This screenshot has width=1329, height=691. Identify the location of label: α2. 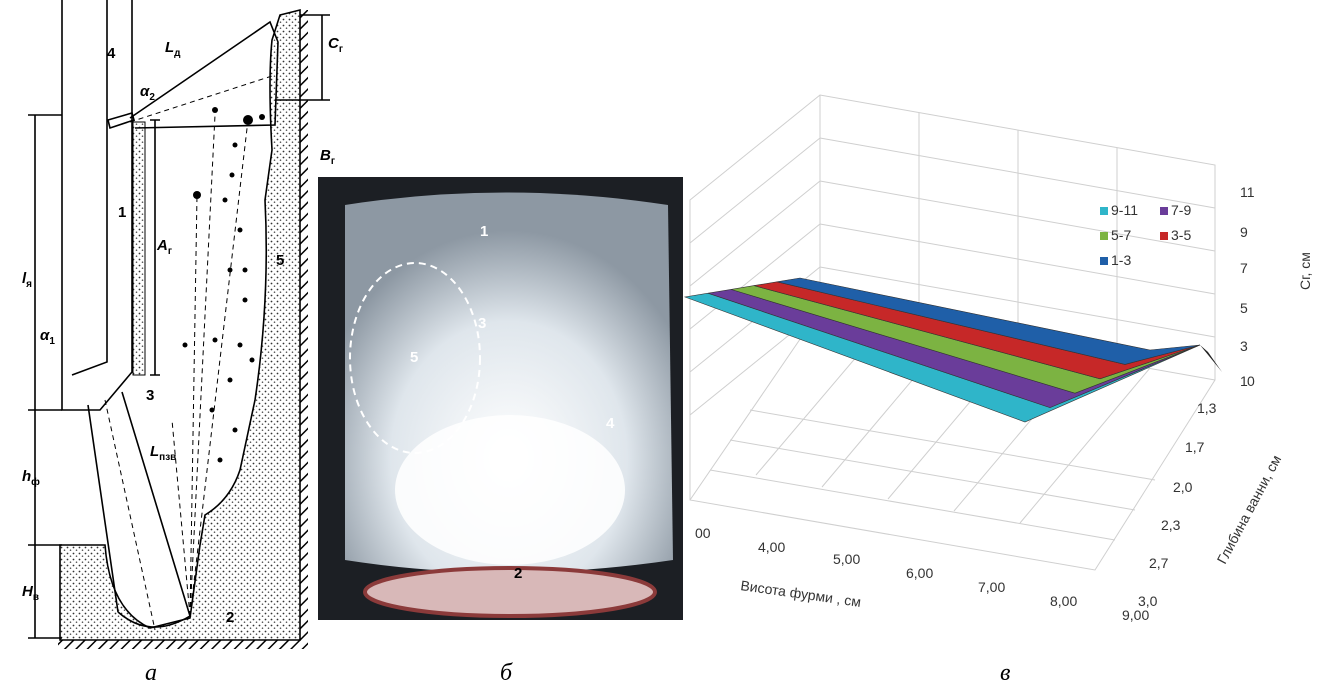
(147, 93).